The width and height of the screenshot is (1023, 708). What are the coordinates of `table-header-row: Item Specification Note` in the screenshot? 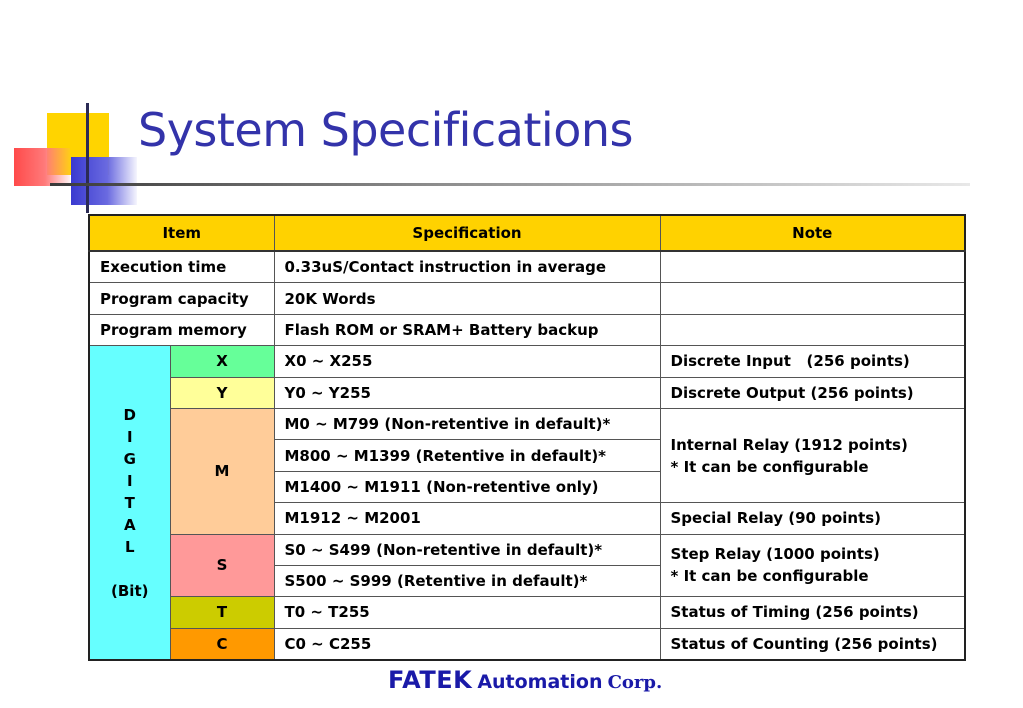 It's located at (527, 233).